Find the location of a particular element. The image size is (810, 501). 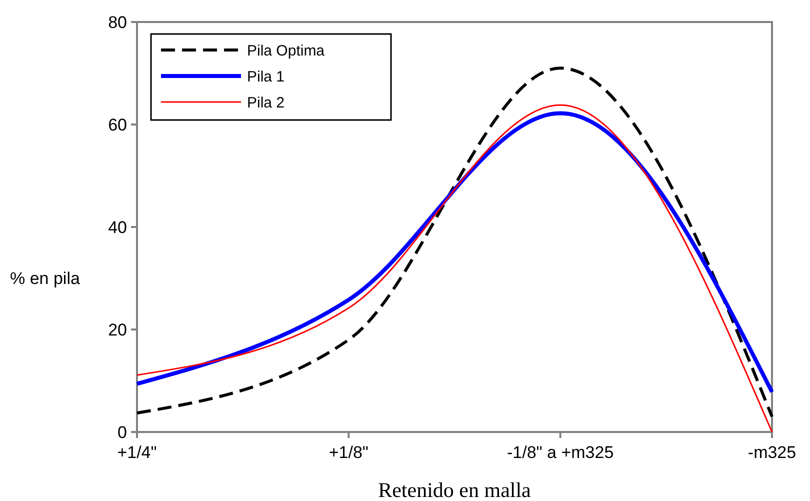

legend-label: Pila 2 is located at coordinates (266, 103).